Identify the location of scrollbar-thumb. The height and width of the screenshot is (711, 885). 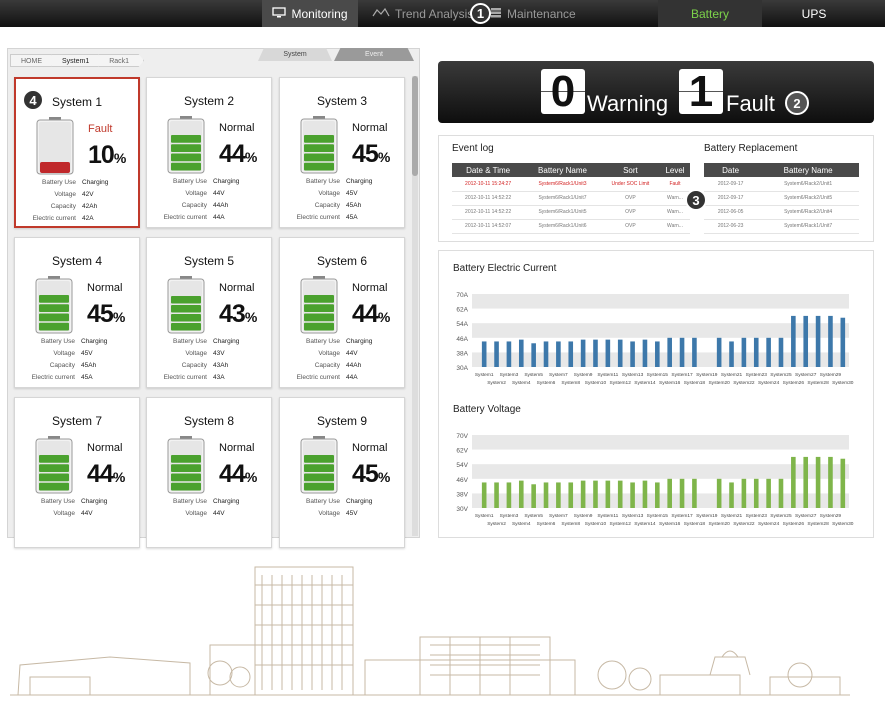
(415, 126).